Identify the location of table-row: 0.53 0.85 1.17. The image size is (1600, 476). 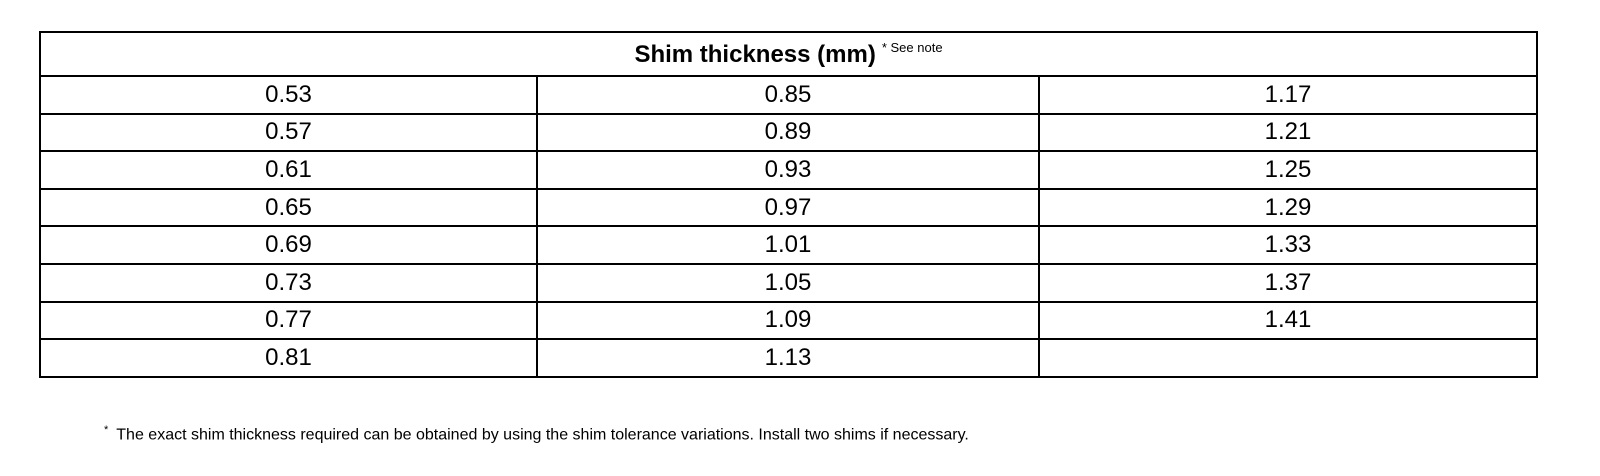
(788, 95).